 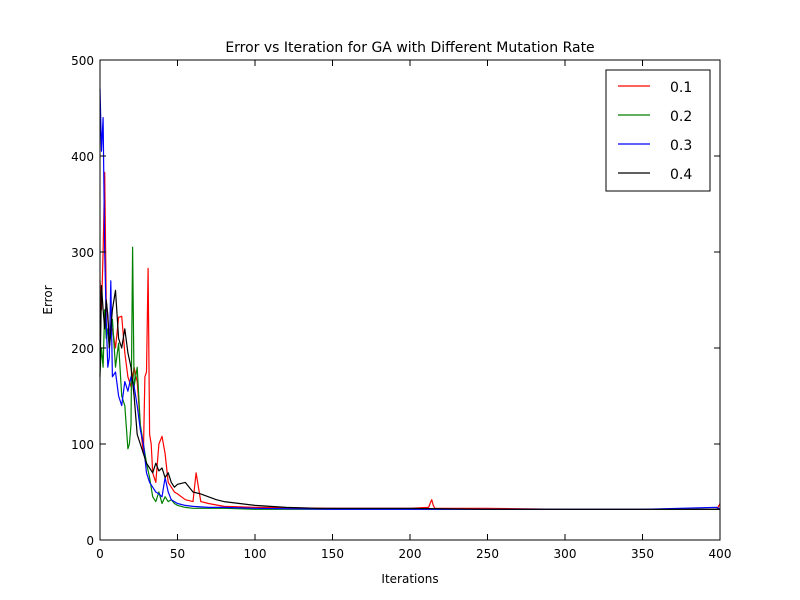 What do you see at coordinates (565, 554) in the screenshot?
I see `x-tick-label: 300` at bounding box center [565, 554].